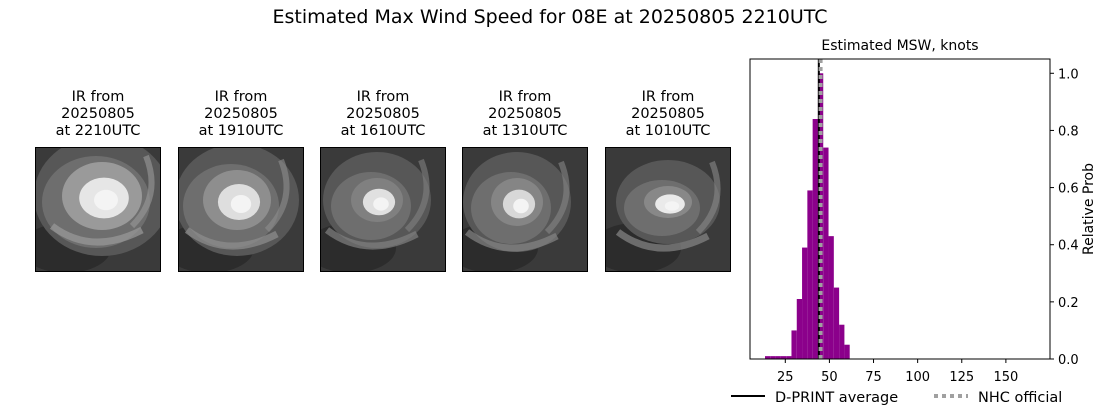  I want to click on x-tick-label: 100, so click(917, 377).